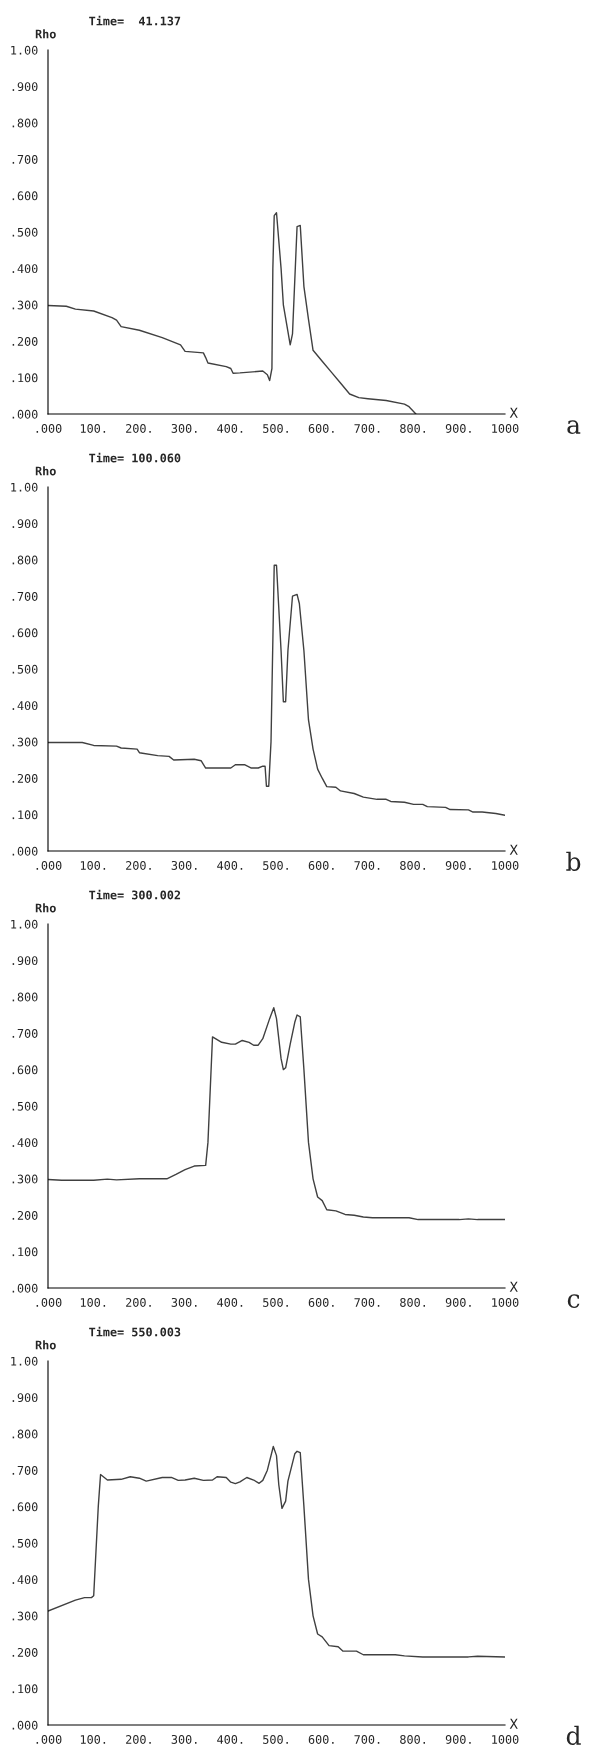  Describe the element at coordinates (573, 1735) in the screenshot. I see `text: d` at that location.